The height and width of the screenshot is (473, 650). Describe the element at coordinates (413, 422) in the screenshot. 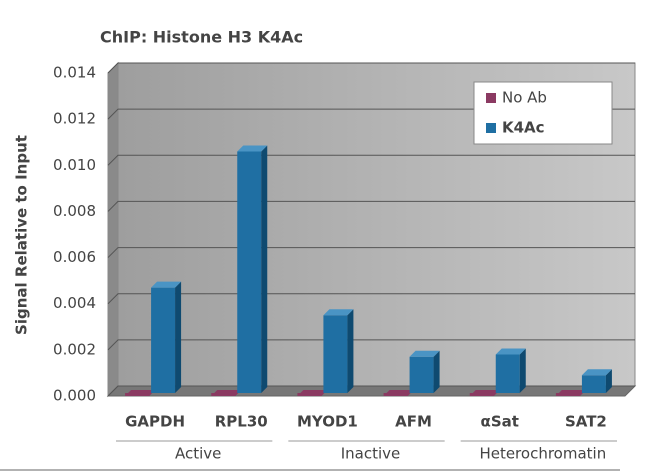

I see `x-tick-label: AFM` at that location.